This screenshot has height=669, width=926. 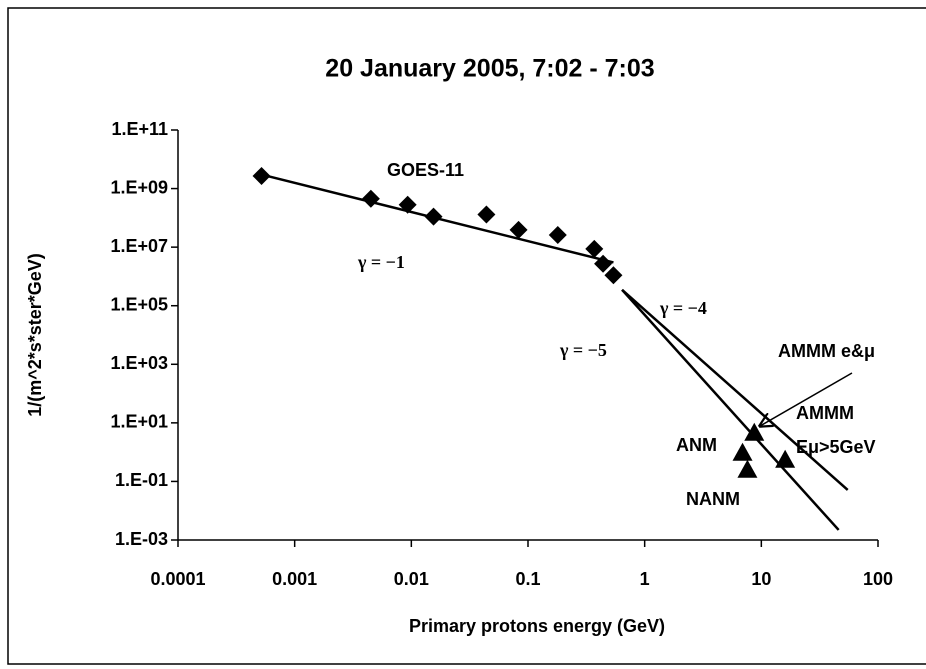 I want to click on y-tick-label: 1.E-03, so click(x=141, y=539).